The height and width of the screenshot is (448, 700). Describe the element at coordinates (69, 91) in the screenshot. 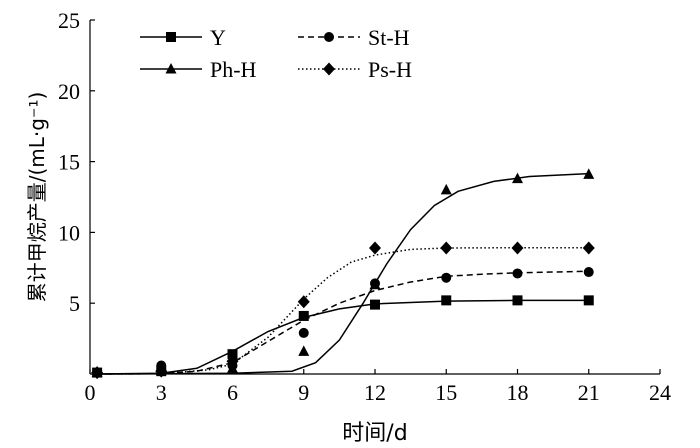

I see `y-tick-label: 20` at that location.